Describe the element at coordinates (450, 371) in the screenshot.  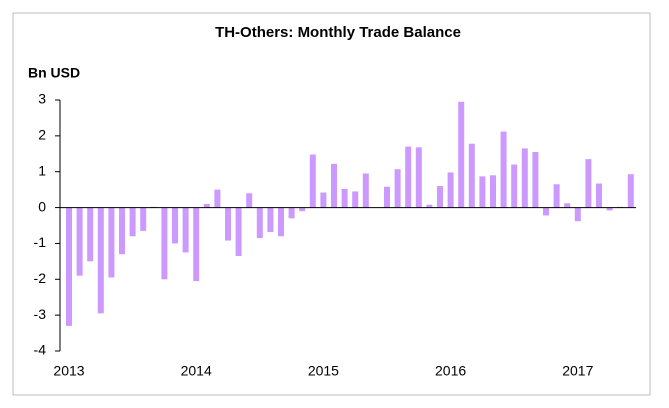
I see `x-tick-label: 2016` at that location.